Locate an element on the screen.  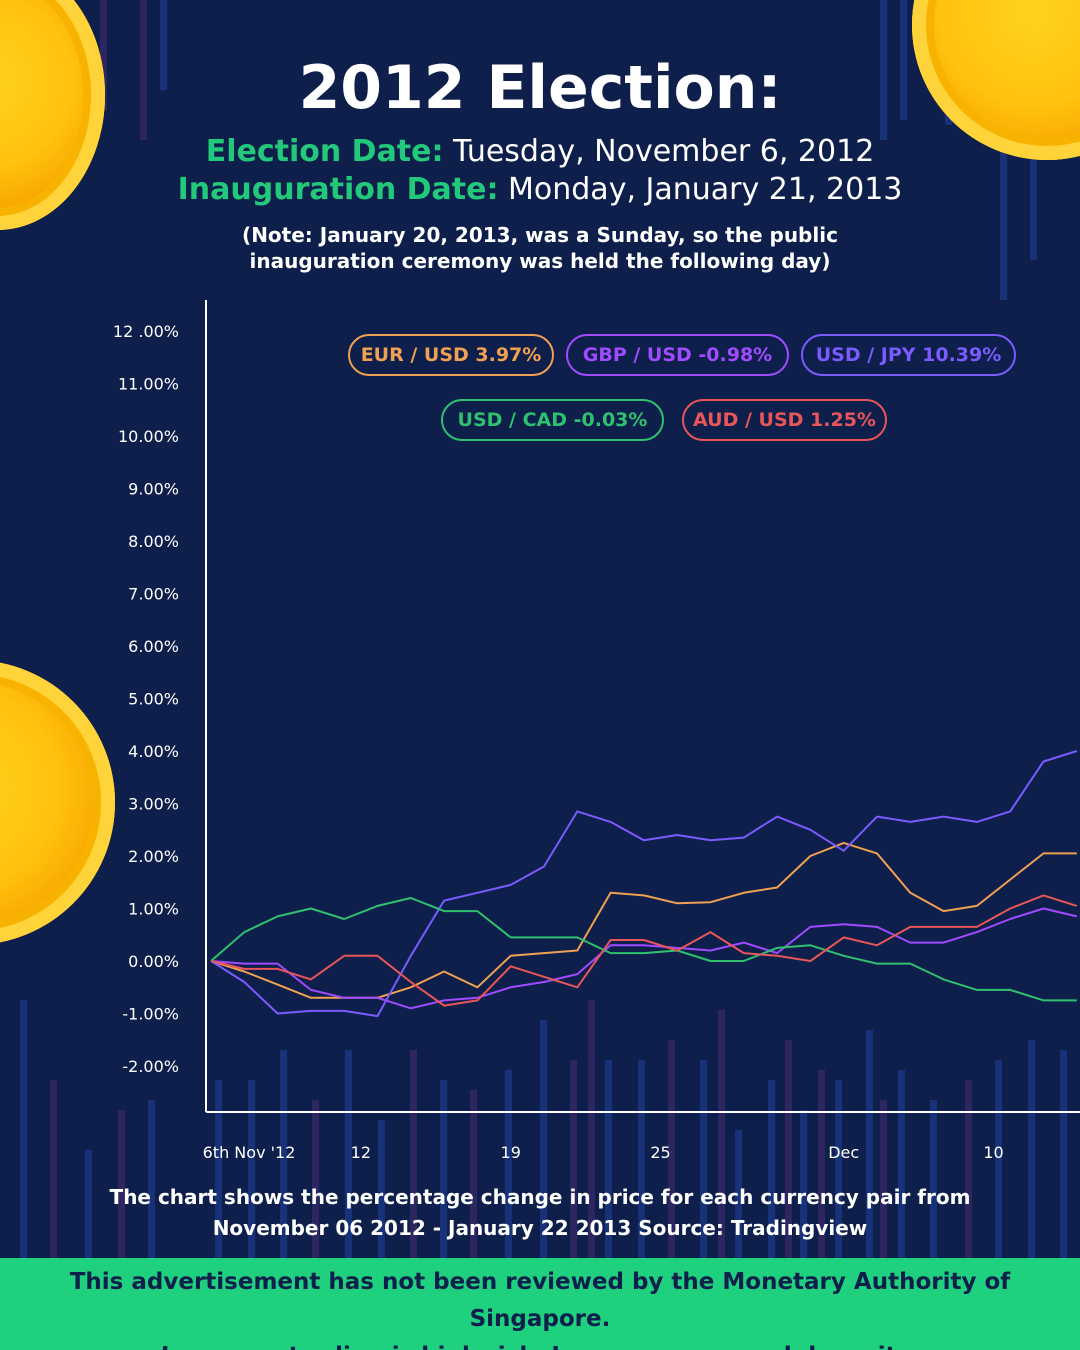
legend-usd-jpy: USD / JPY 10.39% is located at coordinates (908, 355).